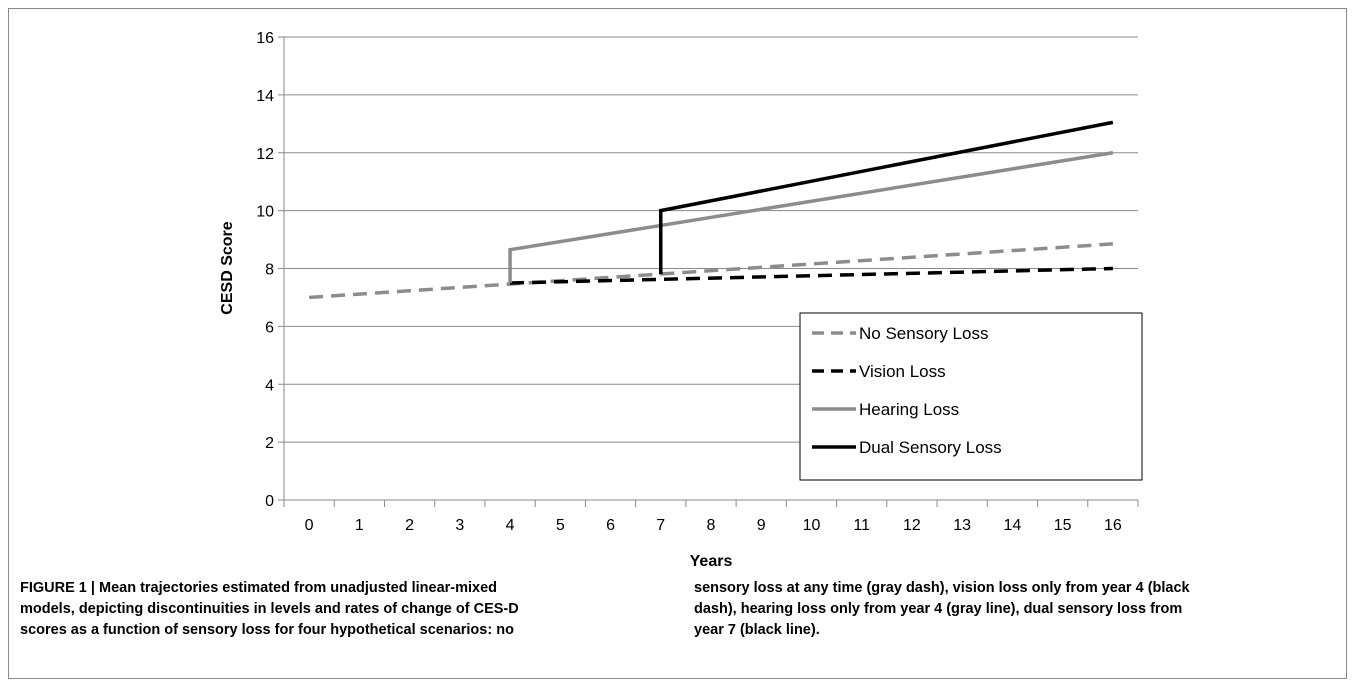 This screenshot has width=1355, height=687. I want to click on legend-label: No Sensory Loss, so click(923, 333).